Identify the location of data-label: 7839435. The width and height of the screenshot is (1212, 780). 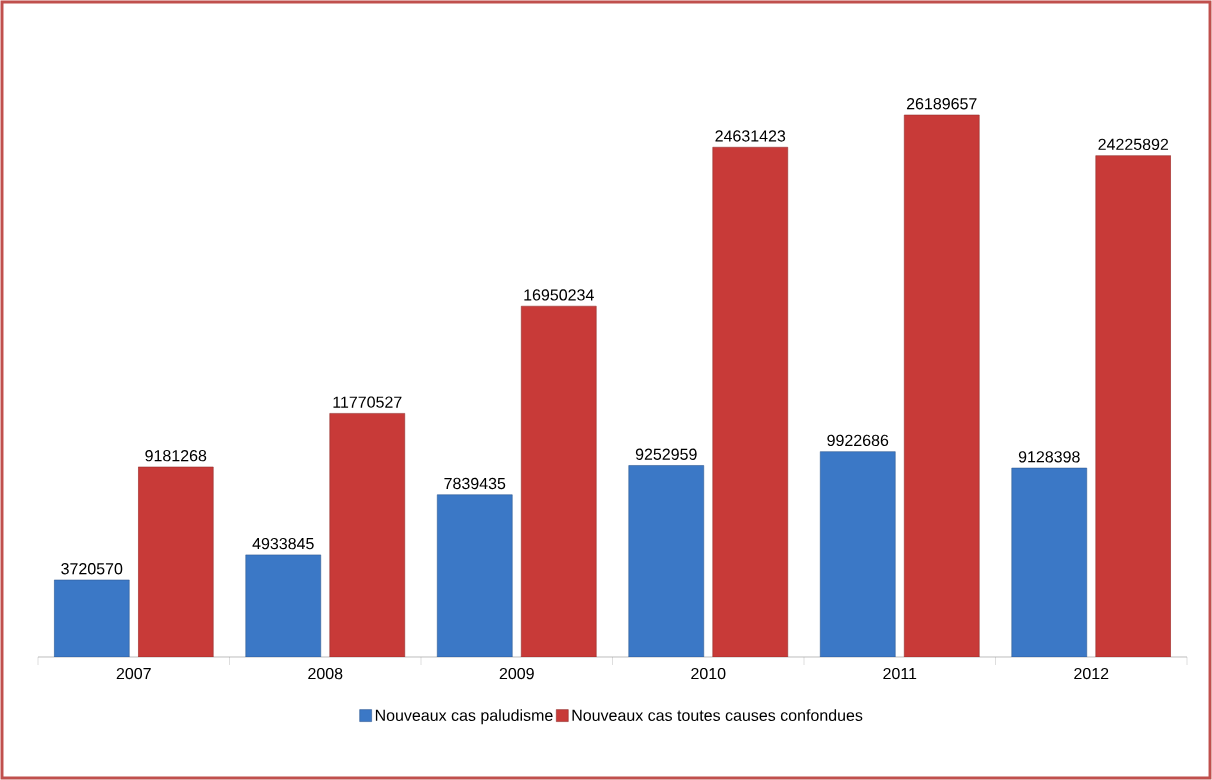
(475, 483).